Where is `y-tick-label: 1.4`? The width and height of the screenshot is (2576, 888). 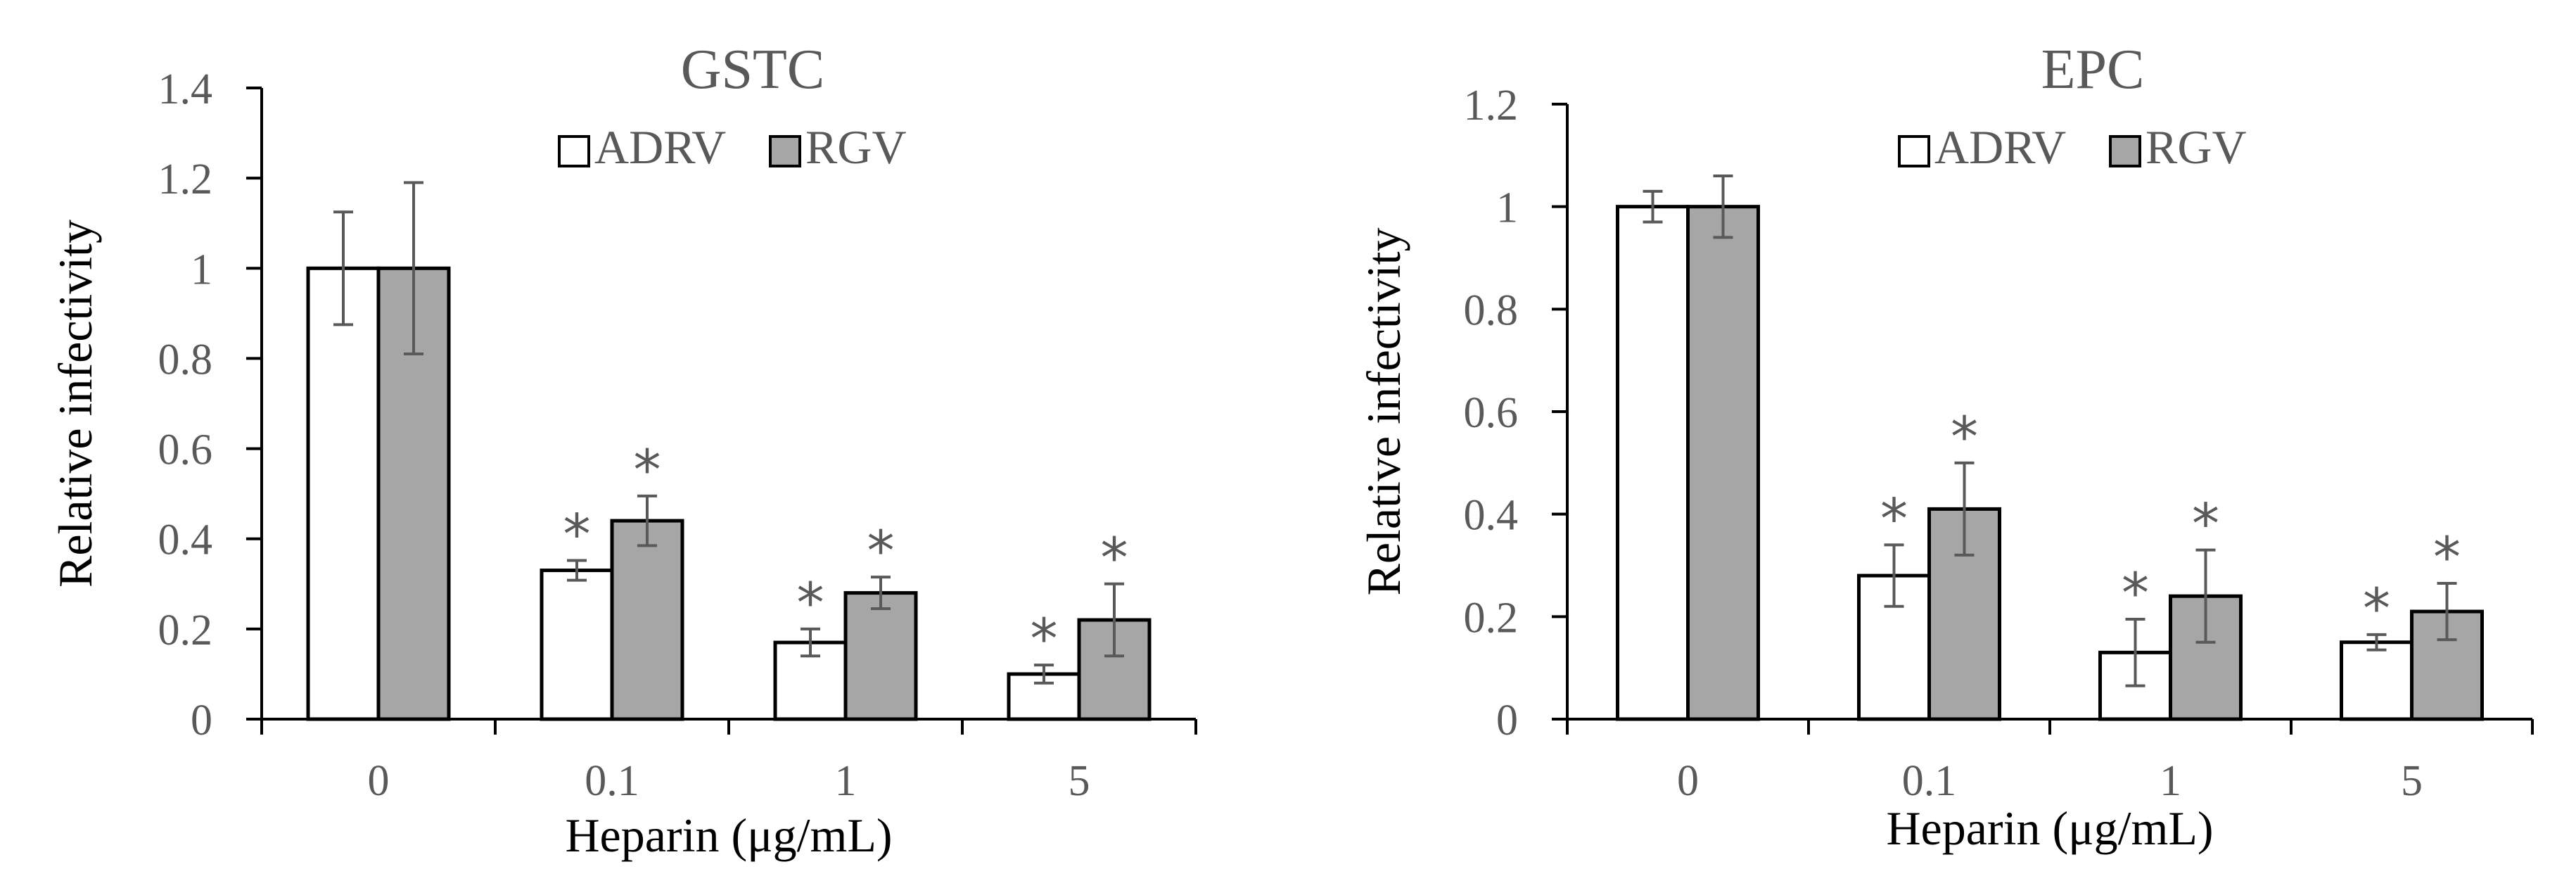
y-tick-label: 1.4 is located at coordinates (185, 89).